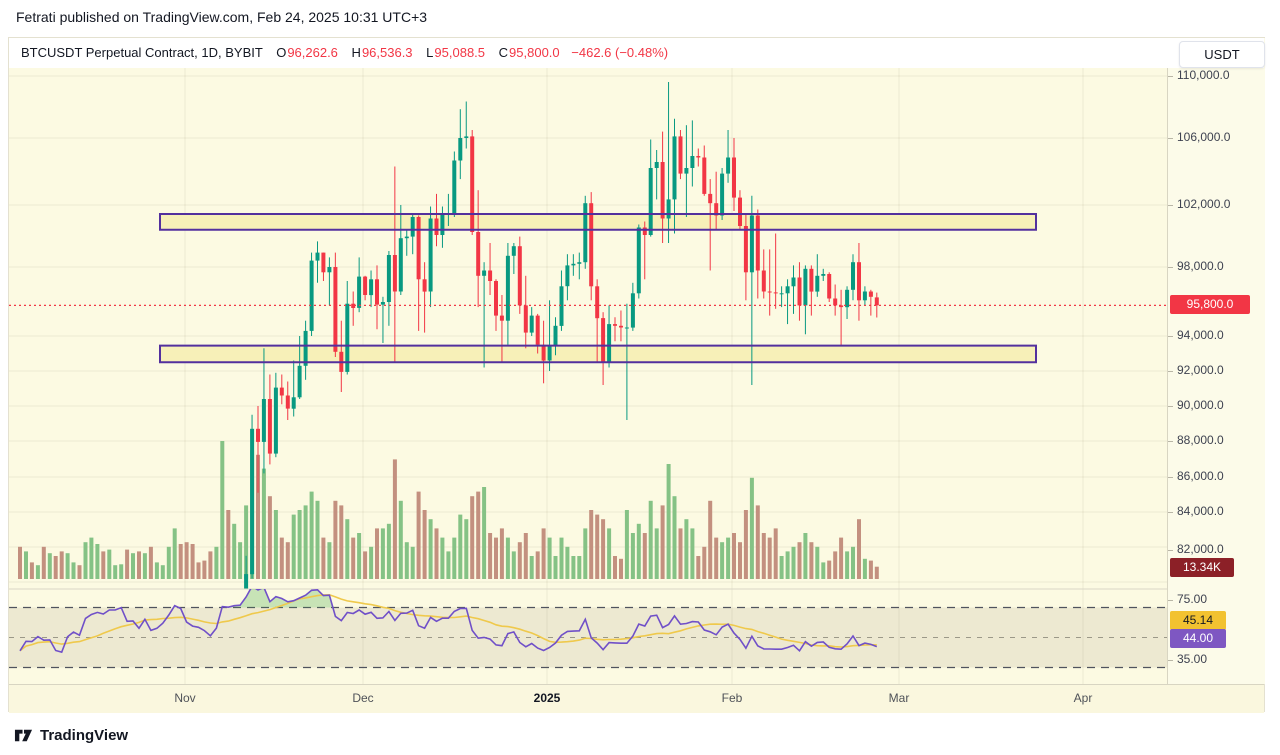 The image size is (1280, 755). I want to click on price-tick: 110,000.0, so click(1203, 75).